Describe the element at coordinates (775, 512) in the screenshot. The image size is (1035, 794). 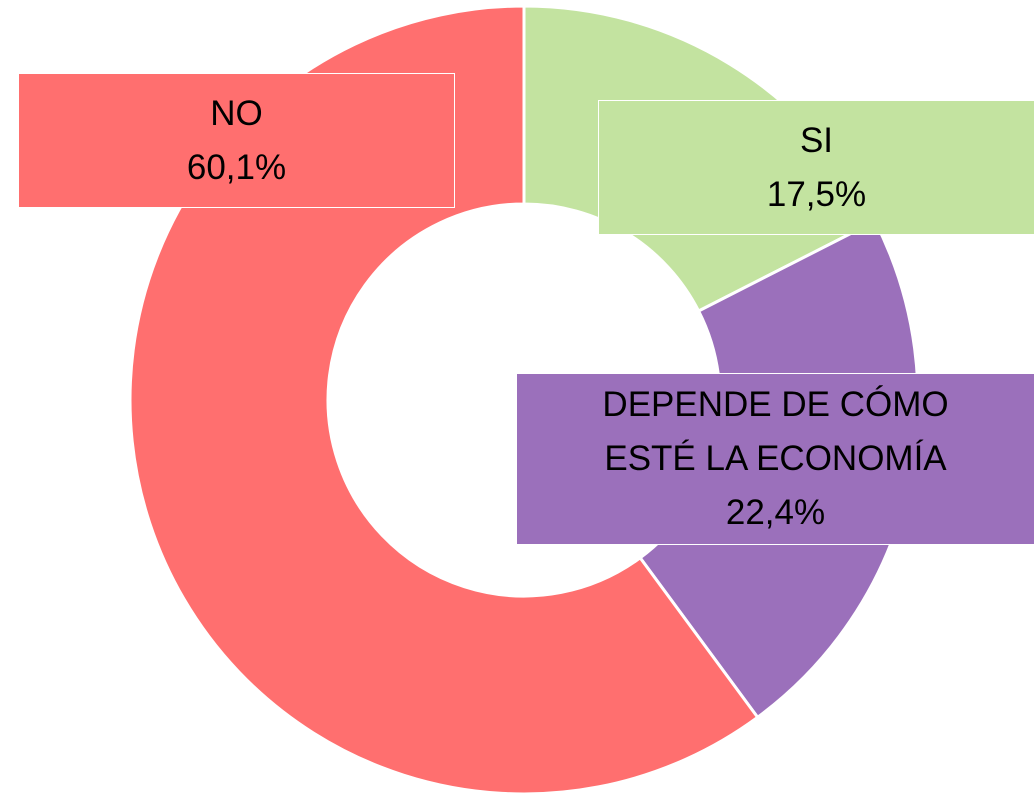
I see `value-label: 22,4%` at that location.